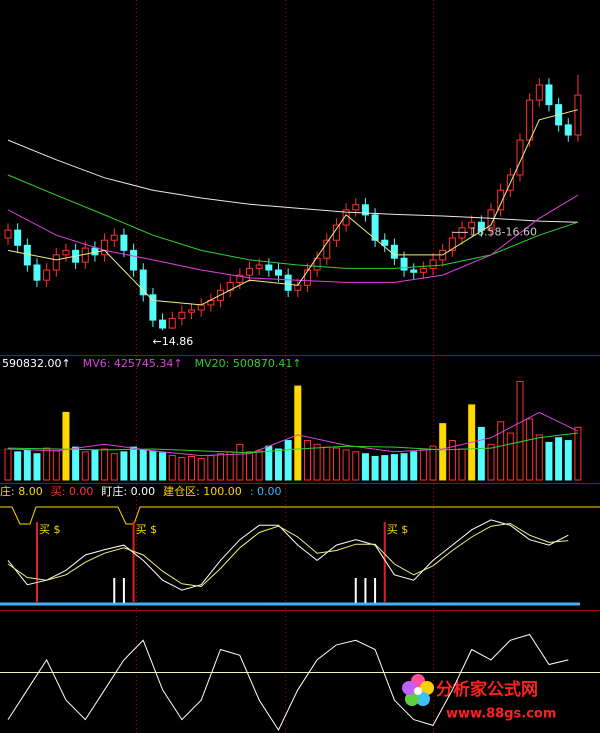  What do you see at coordinates (36, 363) in the screenshot?
I see `volume-label: 590832.00↑` at bounding box center [36, 363].